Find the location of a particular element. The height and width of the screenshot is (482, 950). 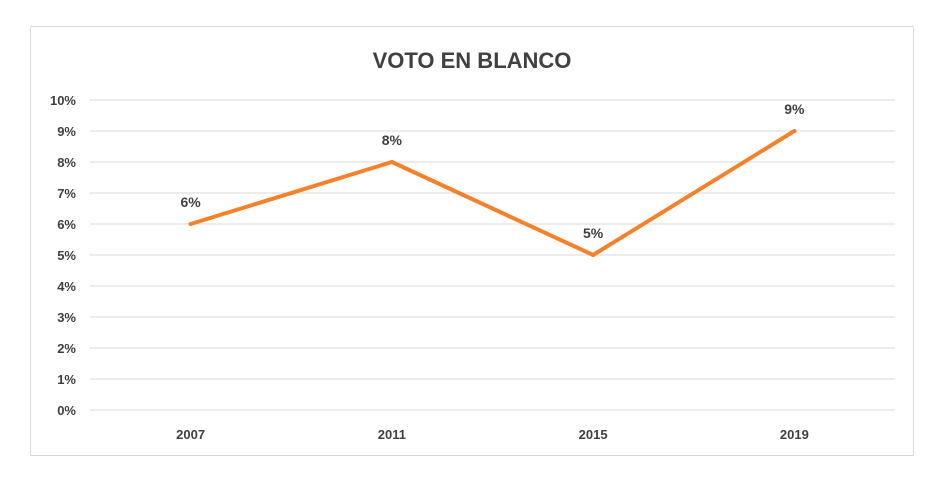

y-tick-label: 6% is located at coordinates (66, 224).